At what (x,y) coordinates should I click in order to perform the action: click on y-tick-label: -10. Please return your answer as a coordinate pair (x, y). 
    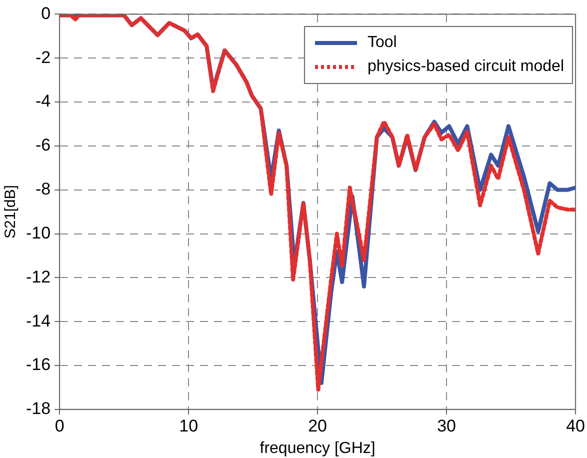
    Looking at the image, I should click on (38, 232).